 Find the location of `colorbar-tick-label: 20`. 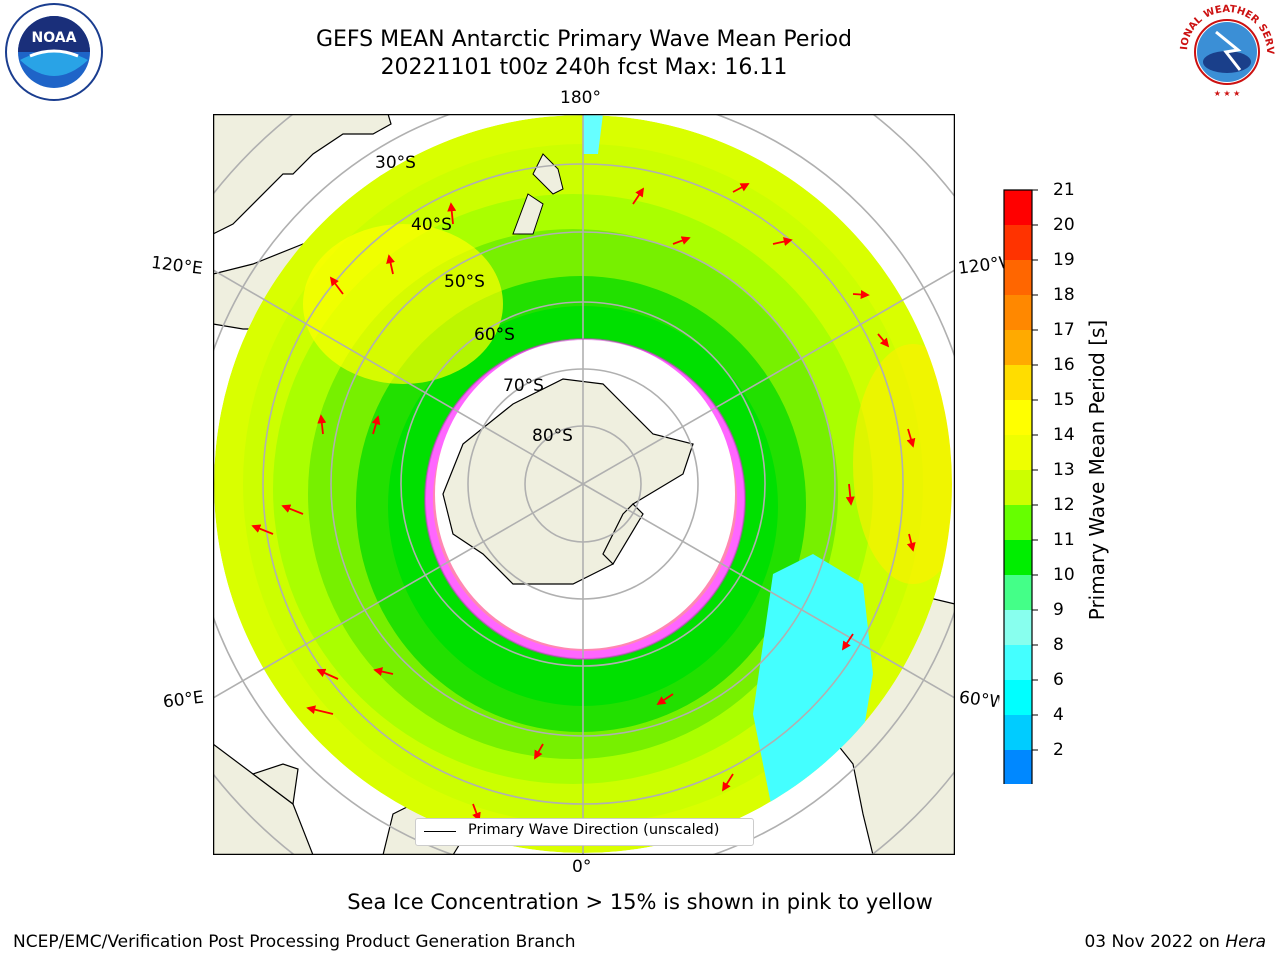

colorbar-tick-label: 20 is located at coordinates (1064, 225).